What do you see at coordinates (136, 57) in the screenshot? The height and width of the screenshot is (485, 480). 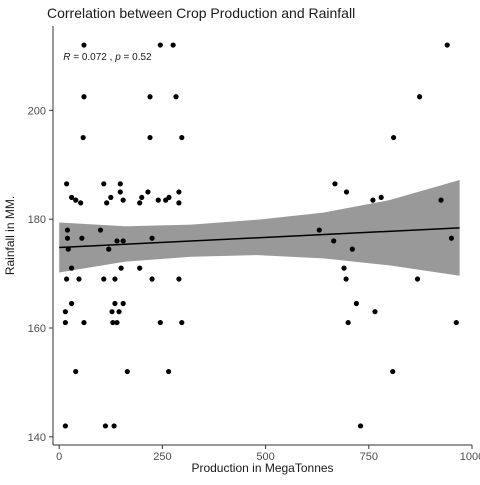 I see `p-value: = 0.52` at bounding box center [136, 57].